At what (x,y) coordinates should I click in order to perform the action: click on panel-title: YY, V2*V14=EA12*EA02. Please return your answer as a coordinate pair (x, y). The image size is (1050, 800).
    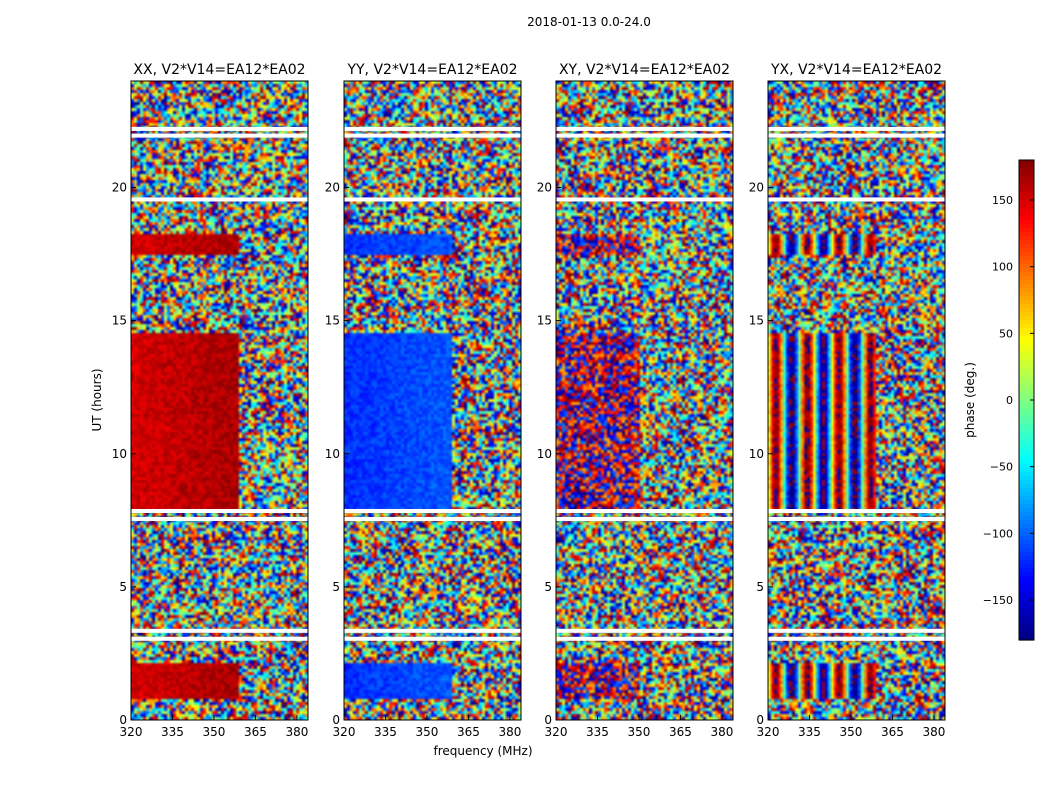
    Looking at the image, I should click on (431, 70).